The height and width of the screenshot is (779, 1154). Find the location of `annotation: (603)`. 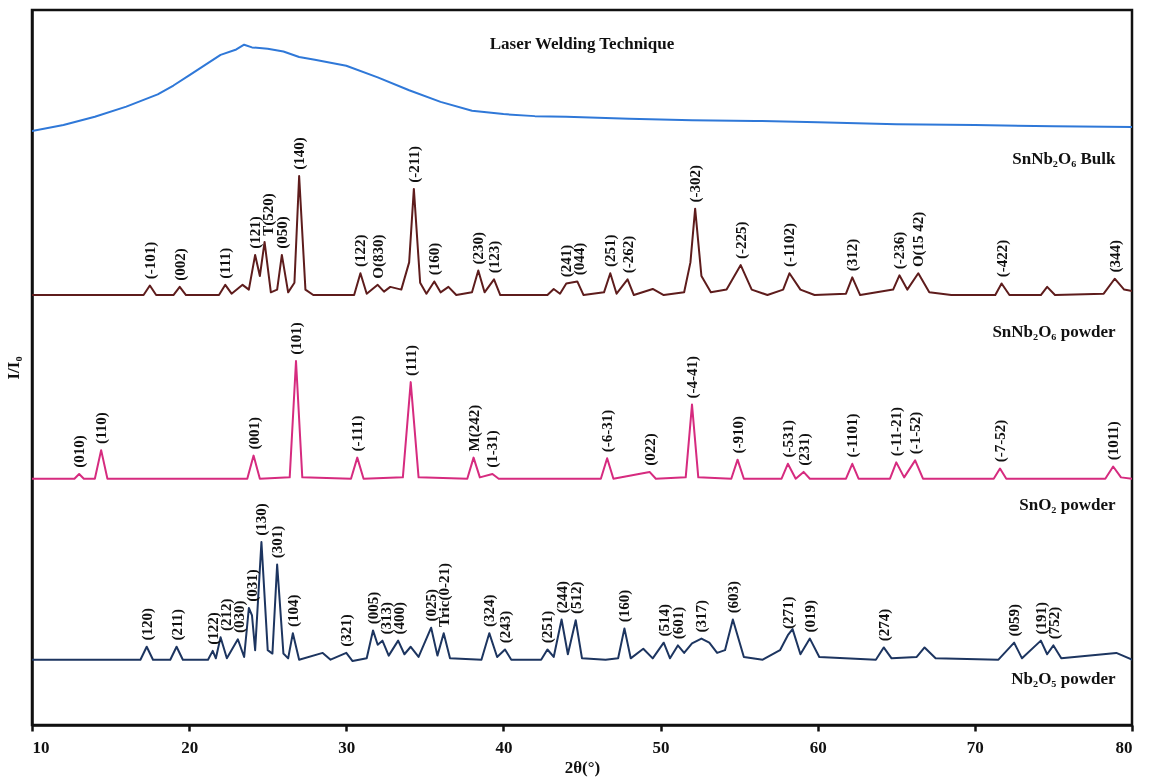

annotation: (603) is located at coordinates (733, 597).